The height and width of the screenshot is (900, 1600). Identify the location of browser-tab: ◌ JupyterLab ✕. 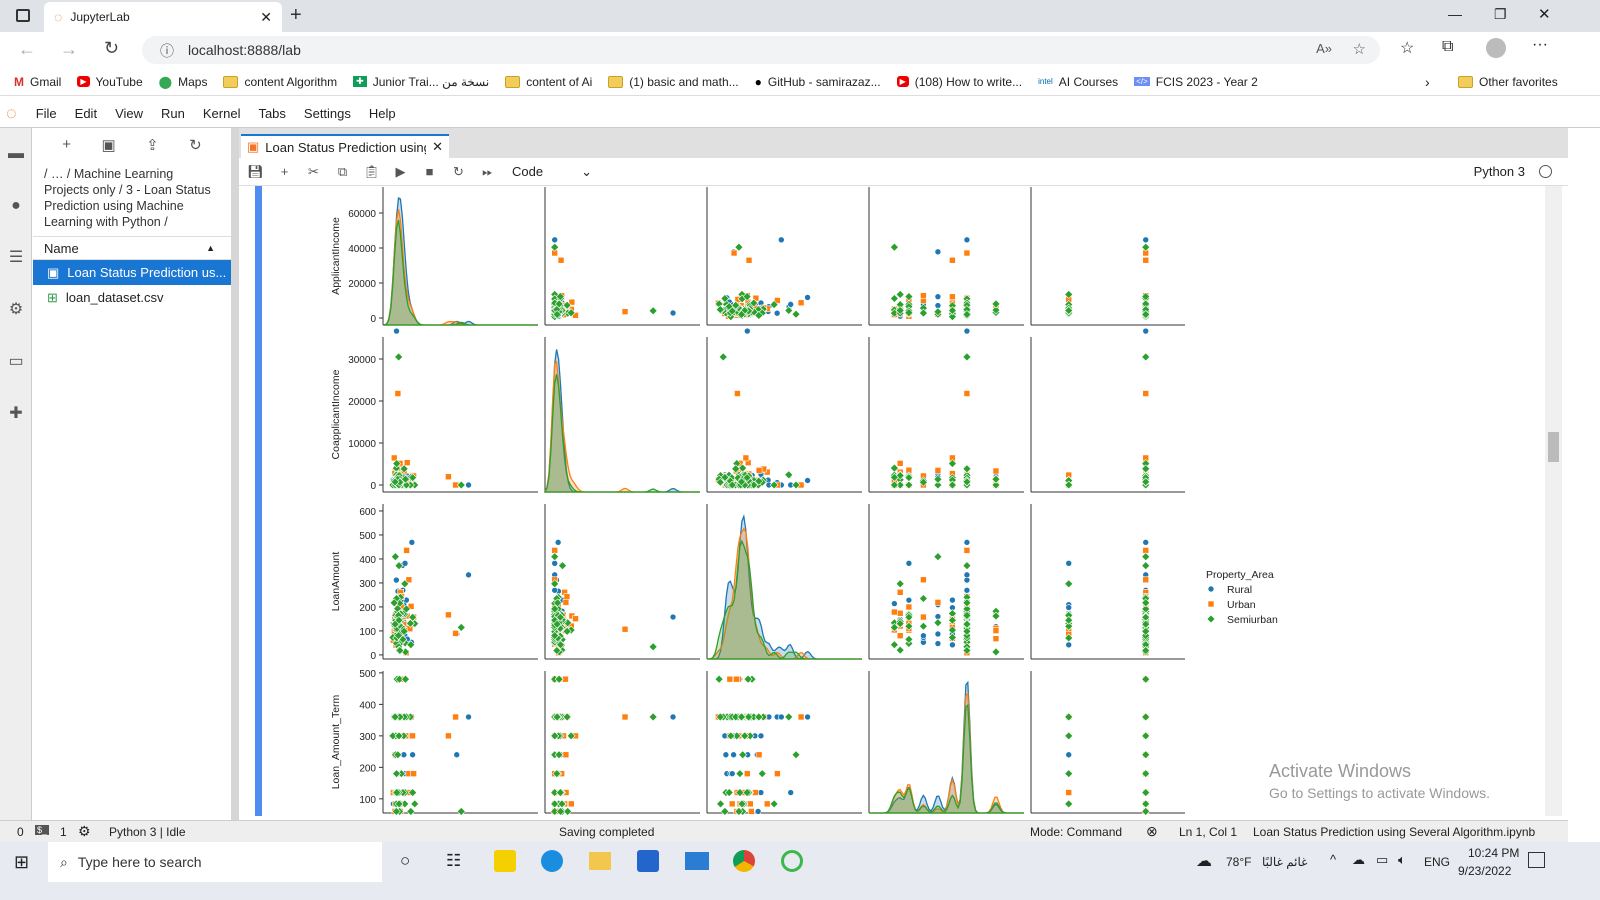
(163, 17).